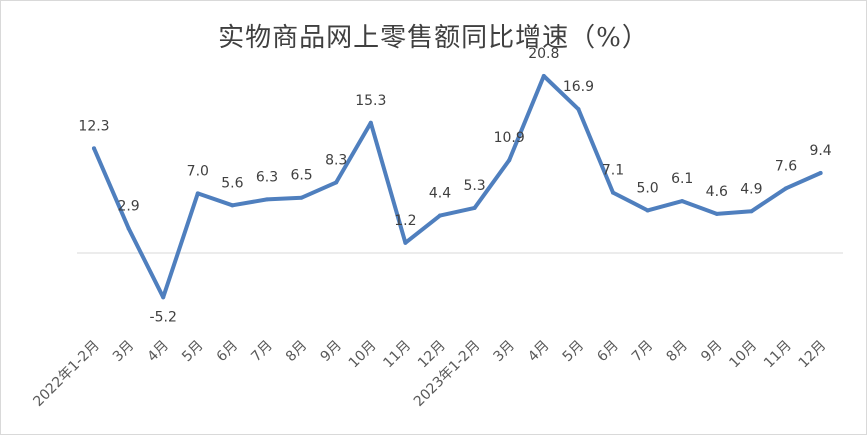 The image size is (867, 435). I want to click on data-label: 16.9, so click(578, 87).